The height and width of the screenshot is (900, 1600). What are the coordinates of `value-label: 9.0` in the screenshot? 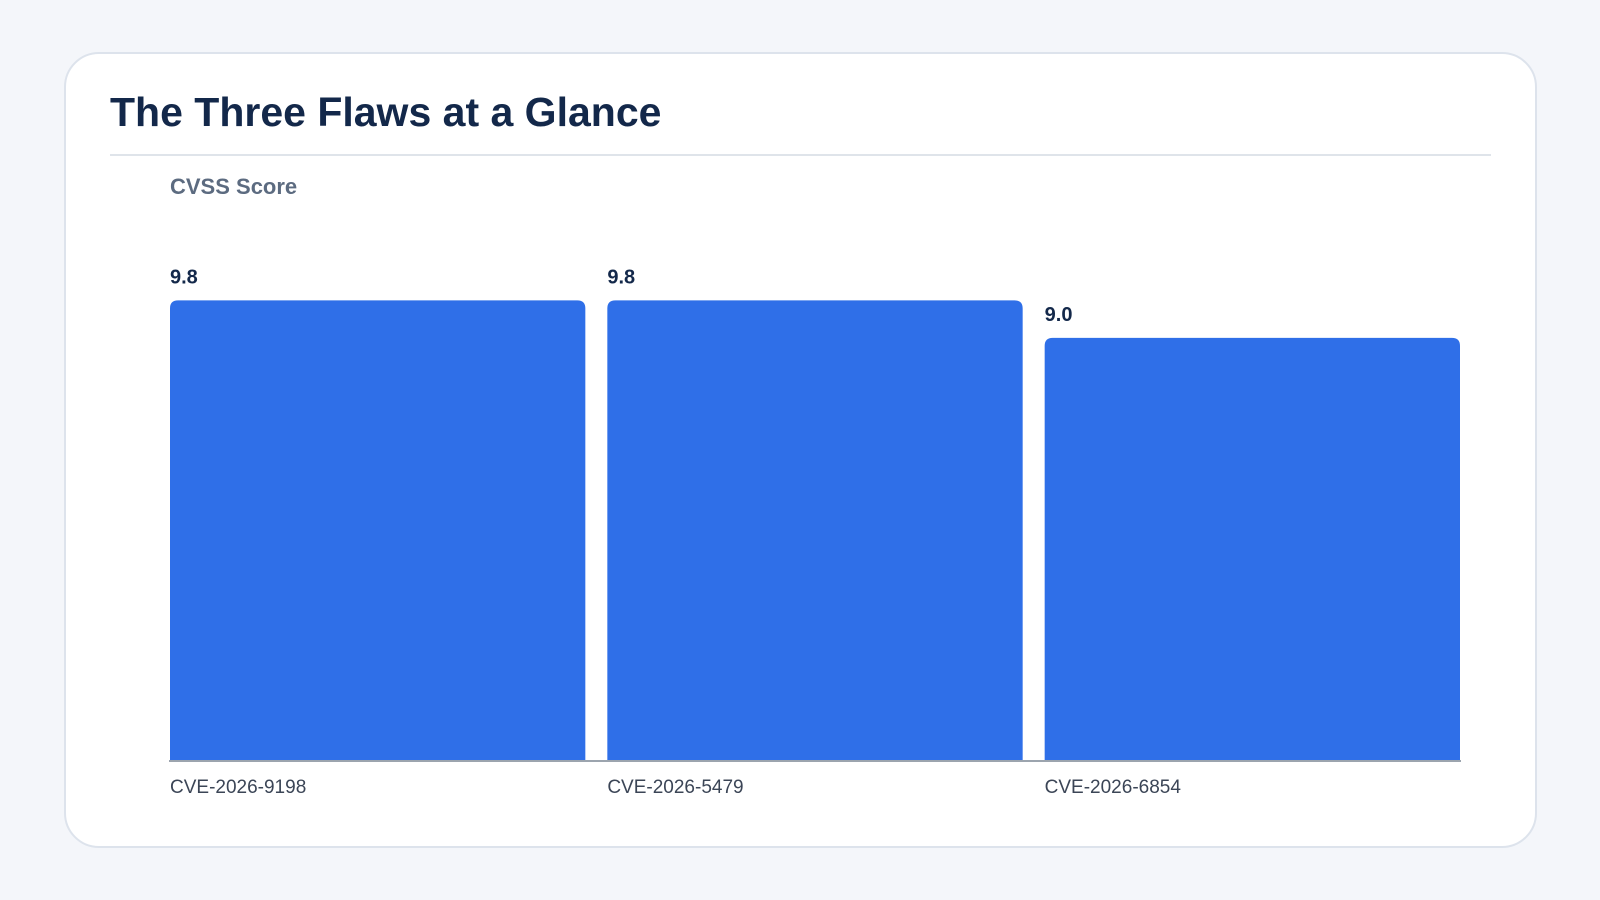 It's located at (1059, 315).